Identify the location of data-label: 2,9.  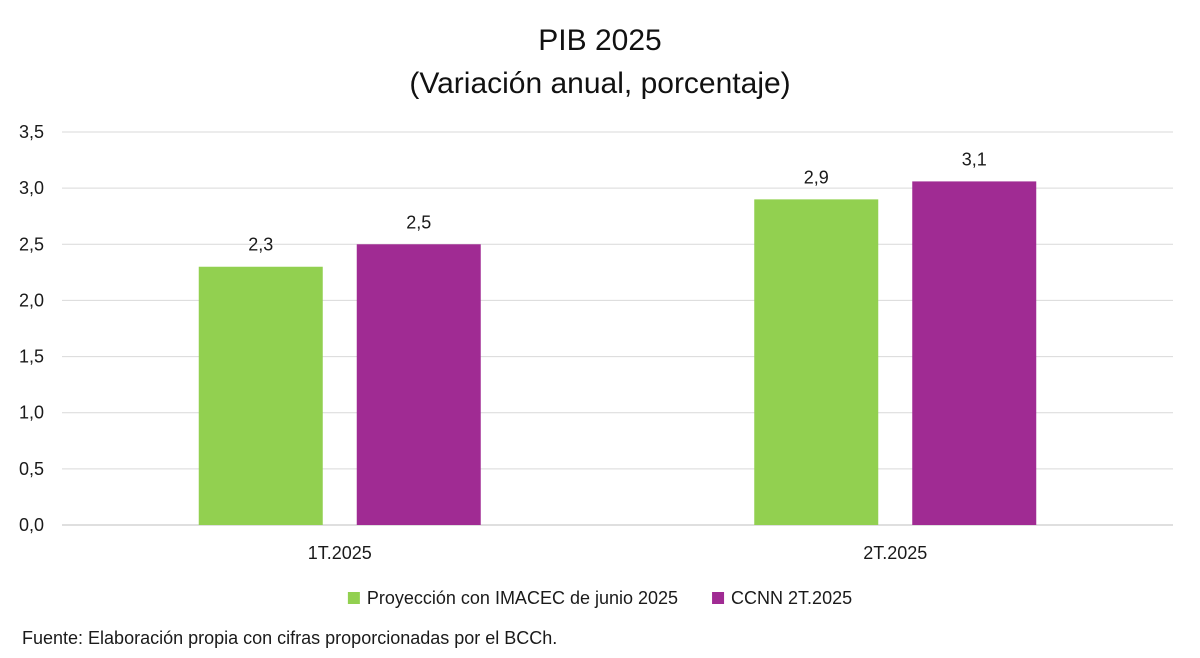
(816, 177).